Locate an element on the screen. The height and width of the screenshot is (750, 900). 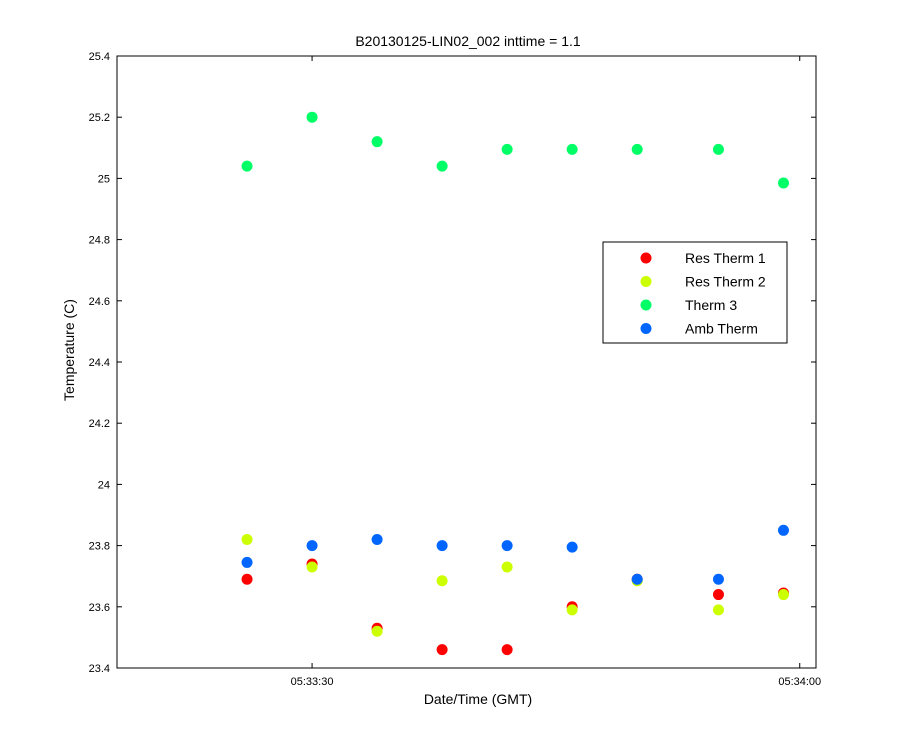
y-tick-label: 24.4 is located at coordinates (99, 363).